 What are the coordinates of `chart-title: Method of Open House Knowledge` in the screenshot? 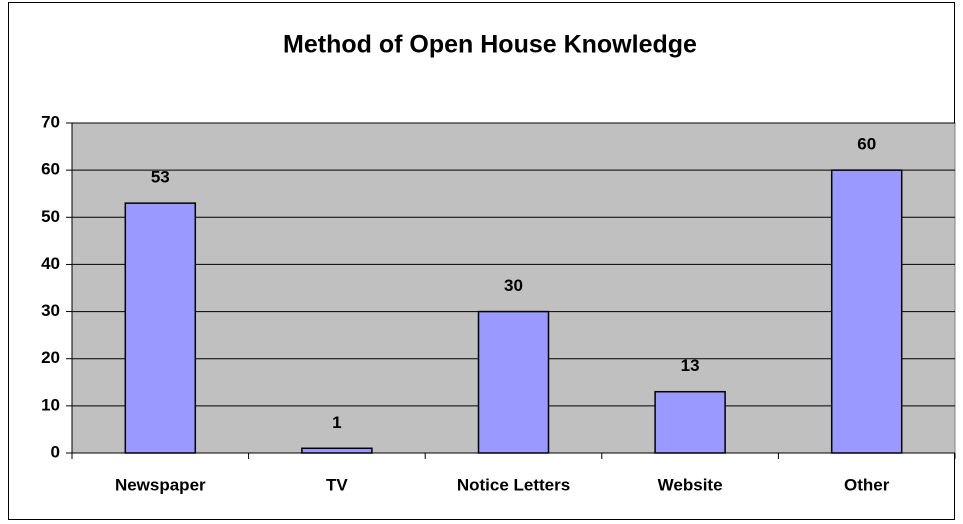 It's located at (490, 45).